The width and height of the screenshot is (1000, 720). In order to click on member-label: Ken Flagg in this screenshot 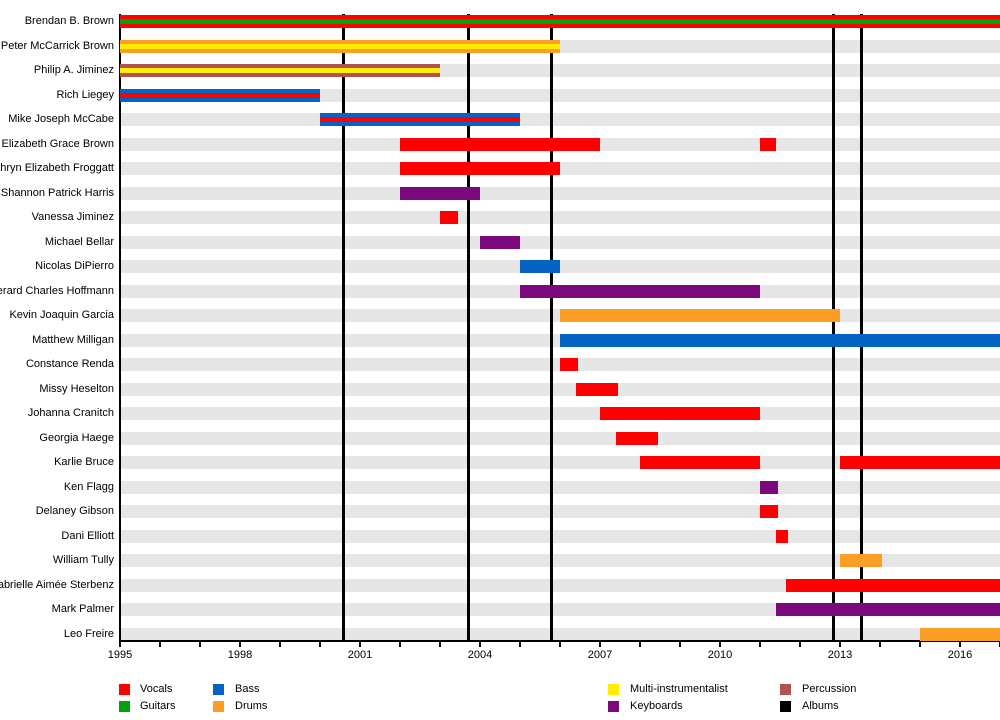, I will do `click(88, 487)`.